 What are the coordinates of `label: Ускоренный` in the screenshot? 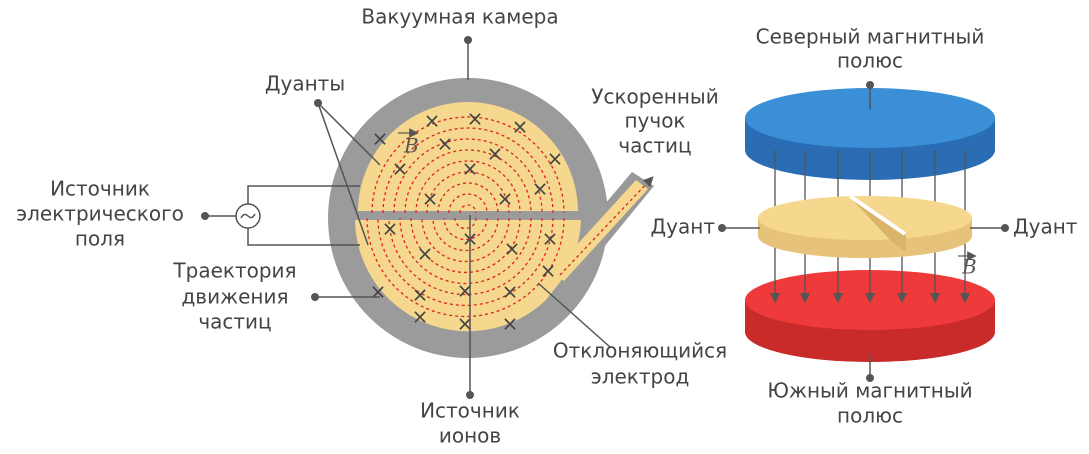 It's located at (654, 97).